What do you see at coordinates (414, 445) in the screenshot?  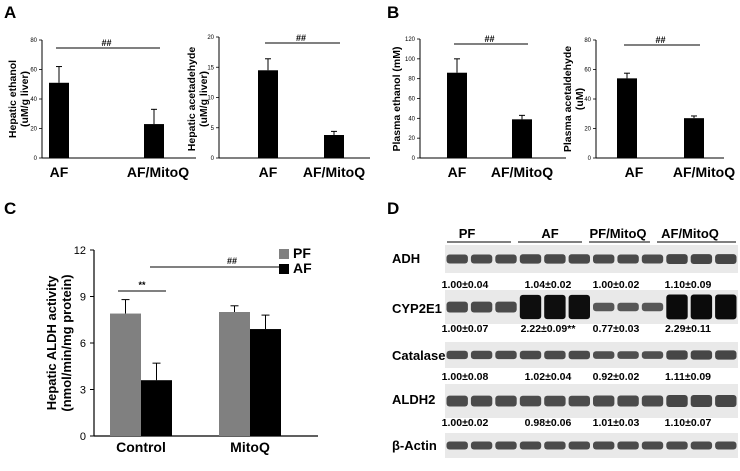 I see `blot-row-label: β-Actin` at bounding box center [414, 445].